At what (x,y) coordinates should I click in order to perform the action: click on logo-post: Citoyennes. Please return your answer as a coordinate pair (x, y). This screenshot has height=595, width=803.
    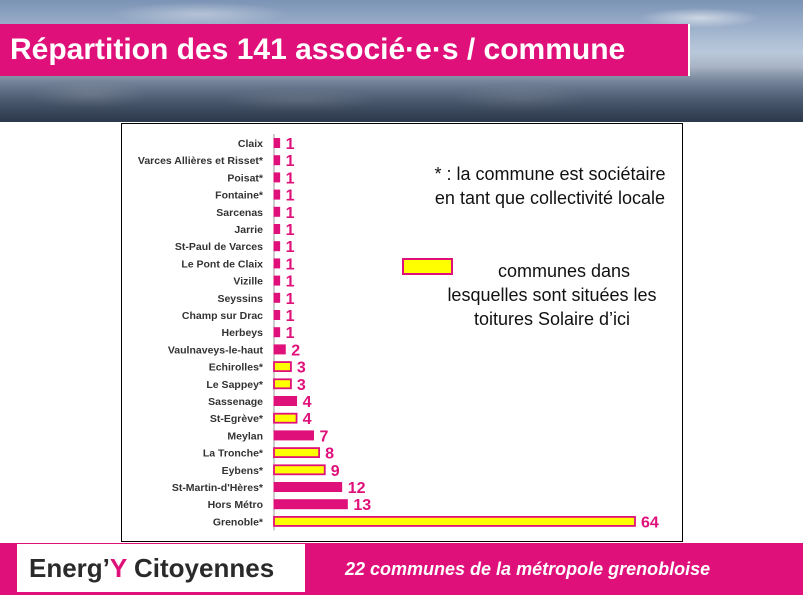
    Looking at the image, I should click on (200, 567).